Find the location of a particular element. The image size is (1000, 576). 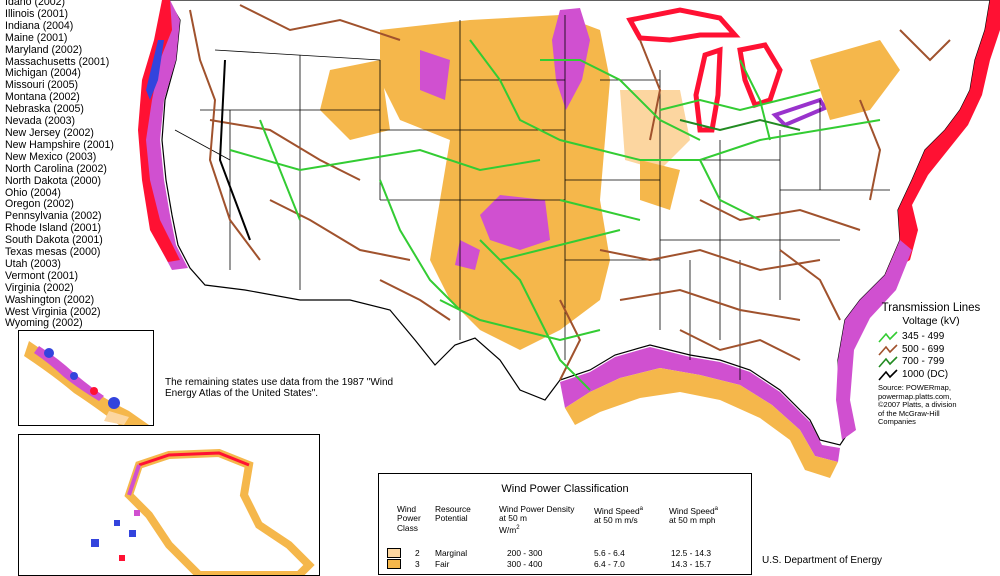

table-row: 3 Fair 300 - 400 6.4 - 7.0 14.3 - 15.7 is located at coordinates (565, 564).